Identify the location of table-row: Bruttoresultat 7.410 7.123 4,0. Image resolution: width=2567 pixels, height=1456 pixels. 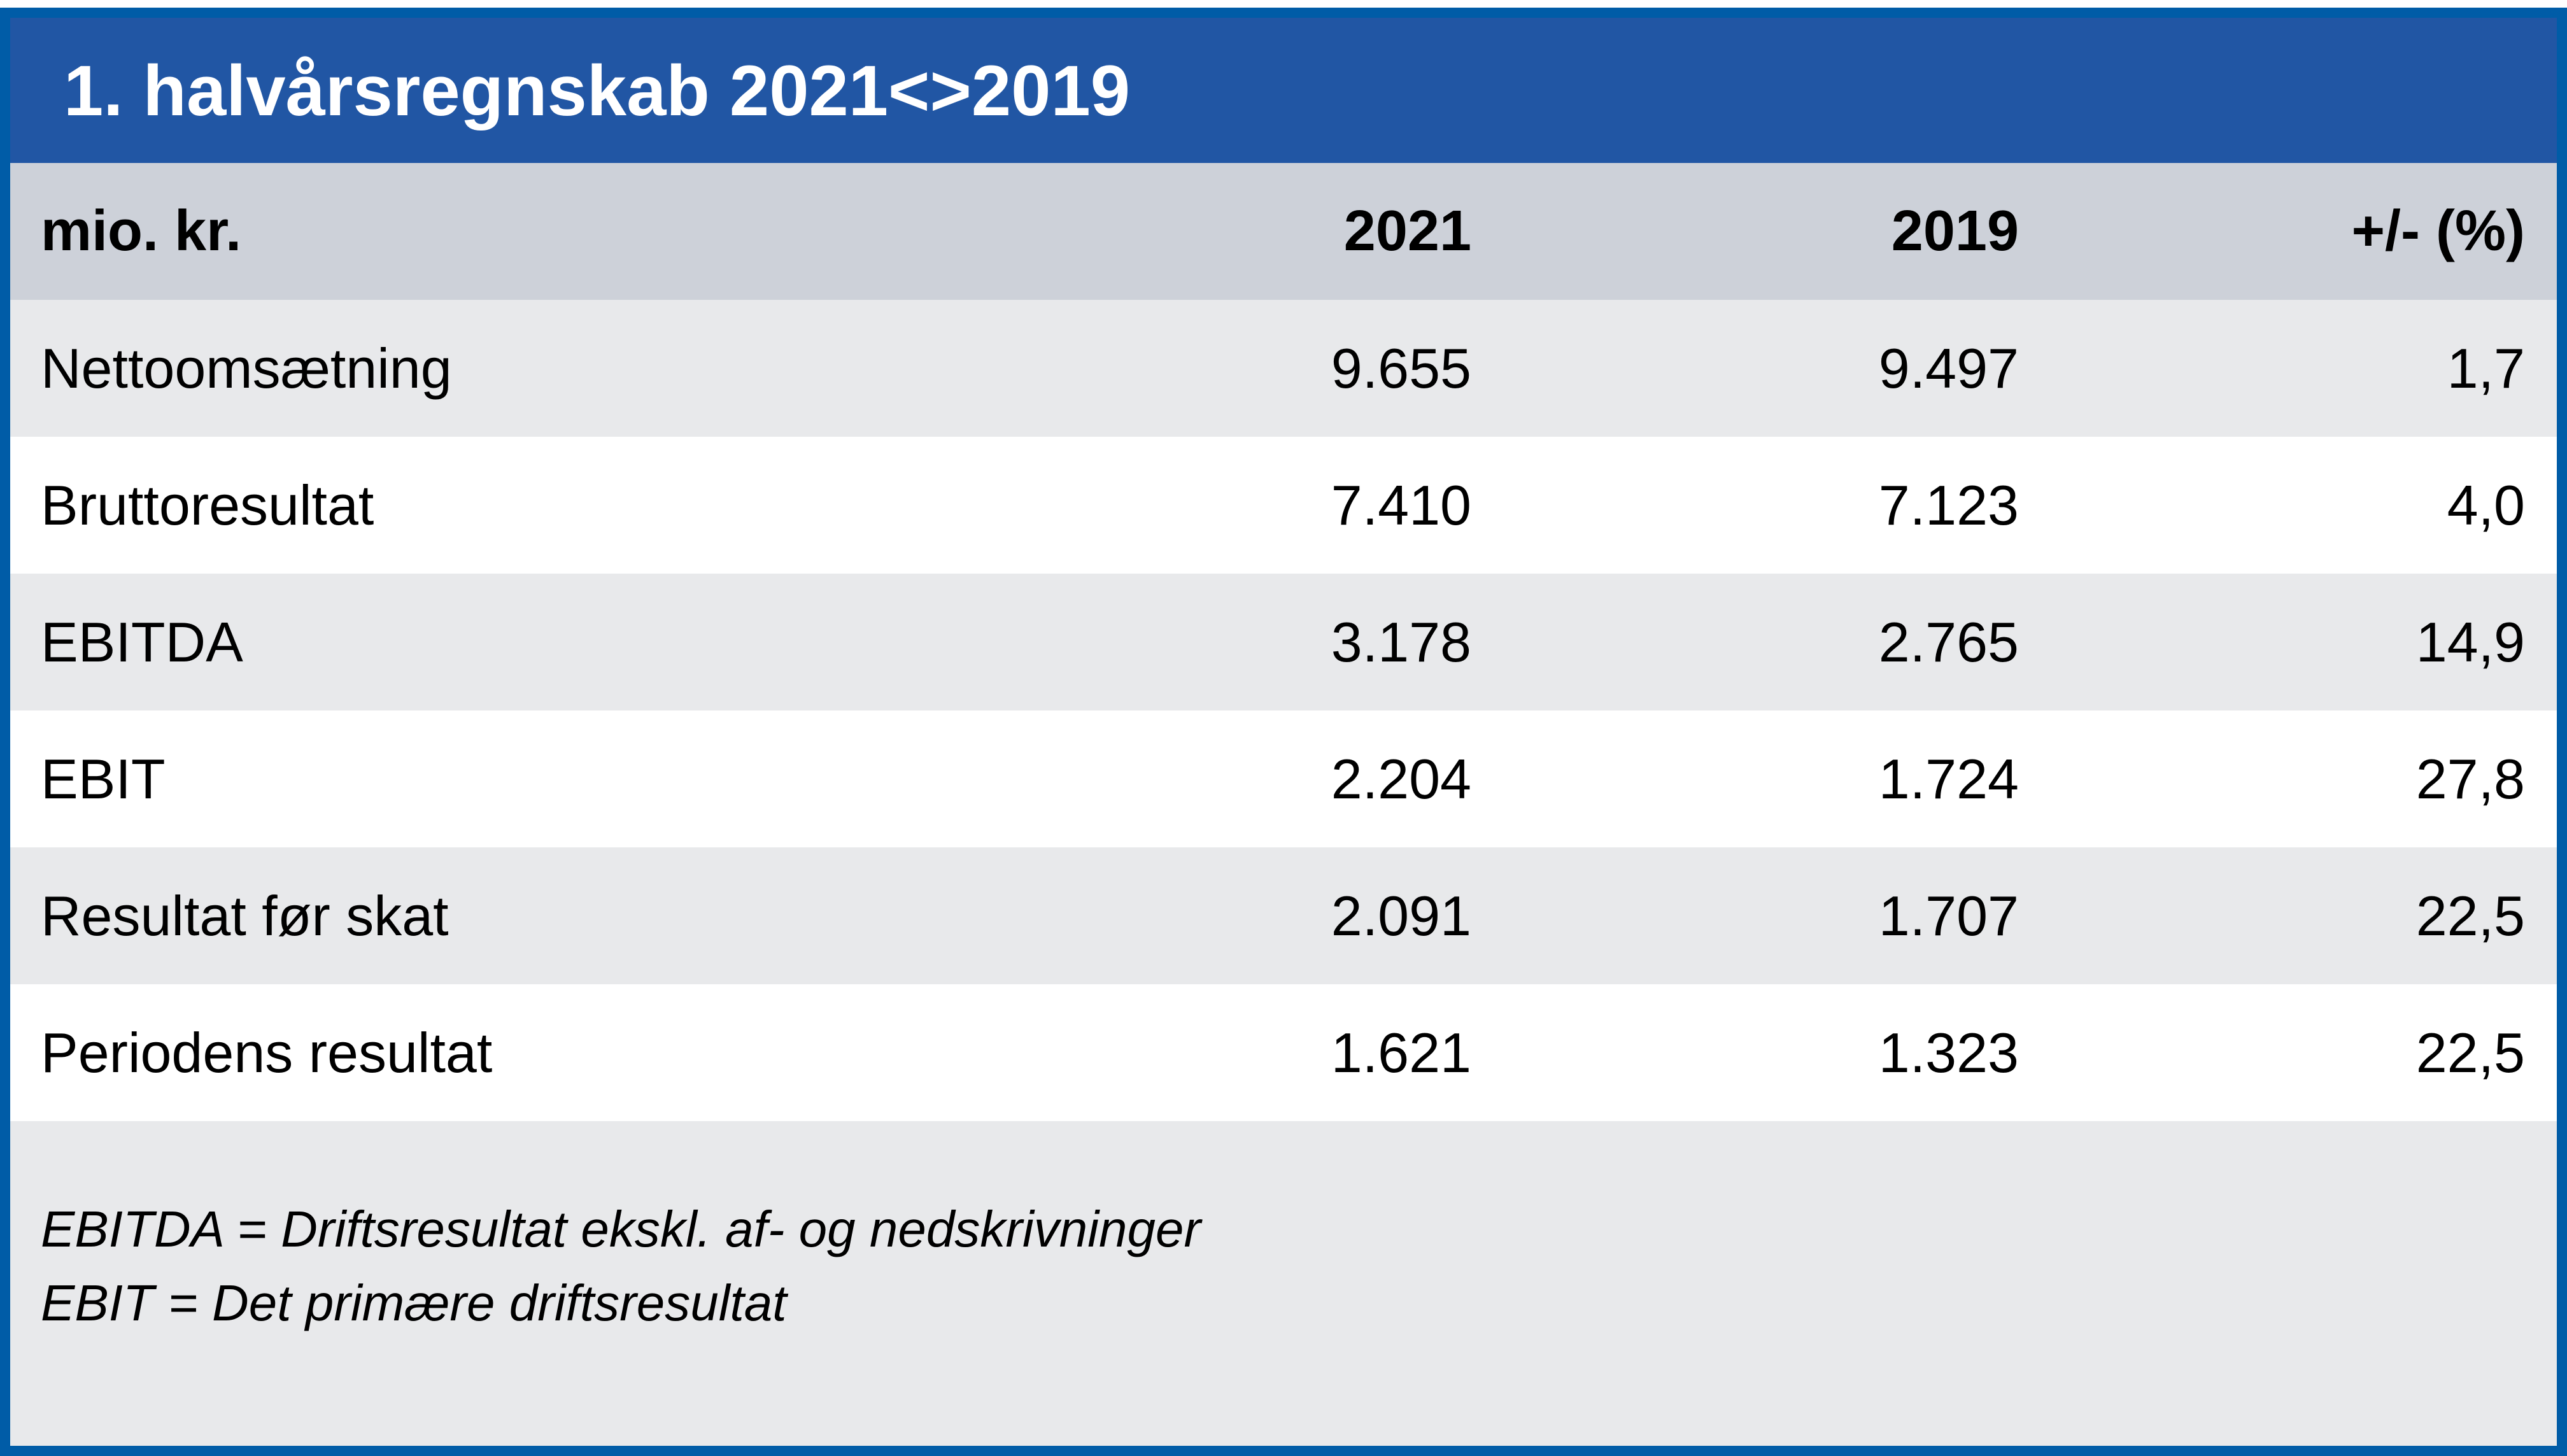
(1283, 505).